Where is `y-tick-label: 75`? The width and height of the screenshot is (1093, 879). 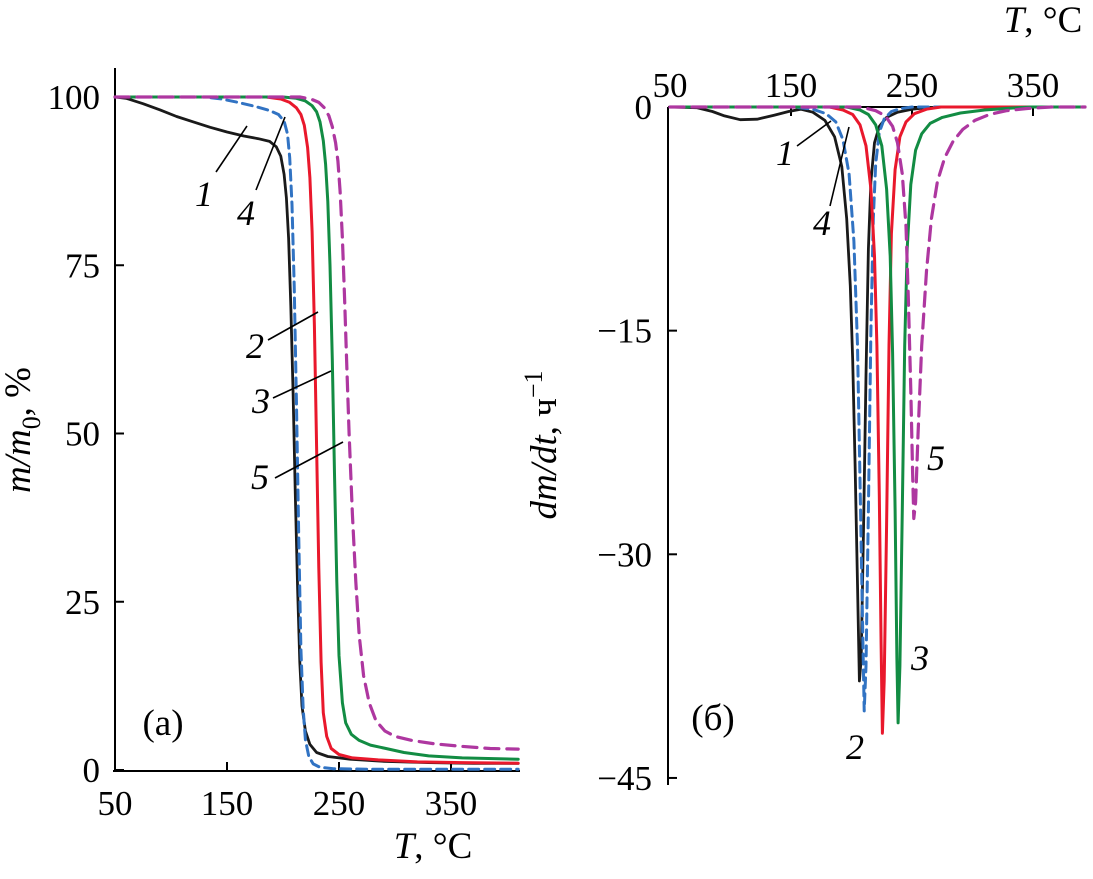
y-tick-label: 75 is located at coordinates (82, 265).